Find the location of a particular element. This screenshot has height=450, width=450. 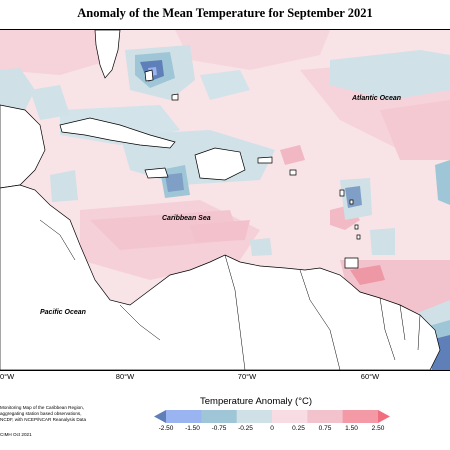

legend-title: Temperature Anomaly (°C) is located at coordinates (256, 401).